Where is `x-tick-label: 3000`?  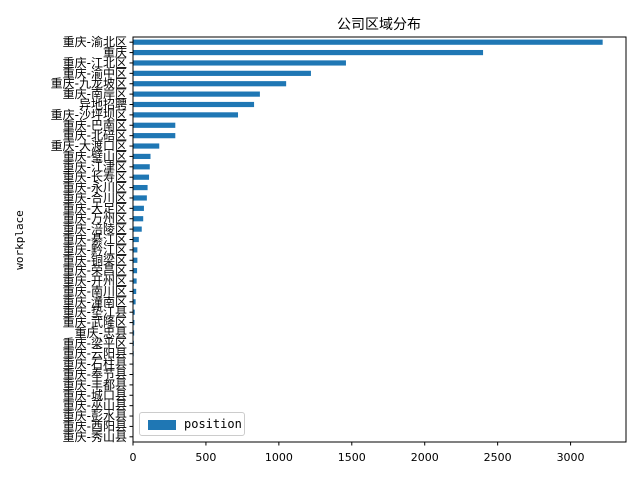
x-tick-label: 3000 is located at coordinates (571, 457).